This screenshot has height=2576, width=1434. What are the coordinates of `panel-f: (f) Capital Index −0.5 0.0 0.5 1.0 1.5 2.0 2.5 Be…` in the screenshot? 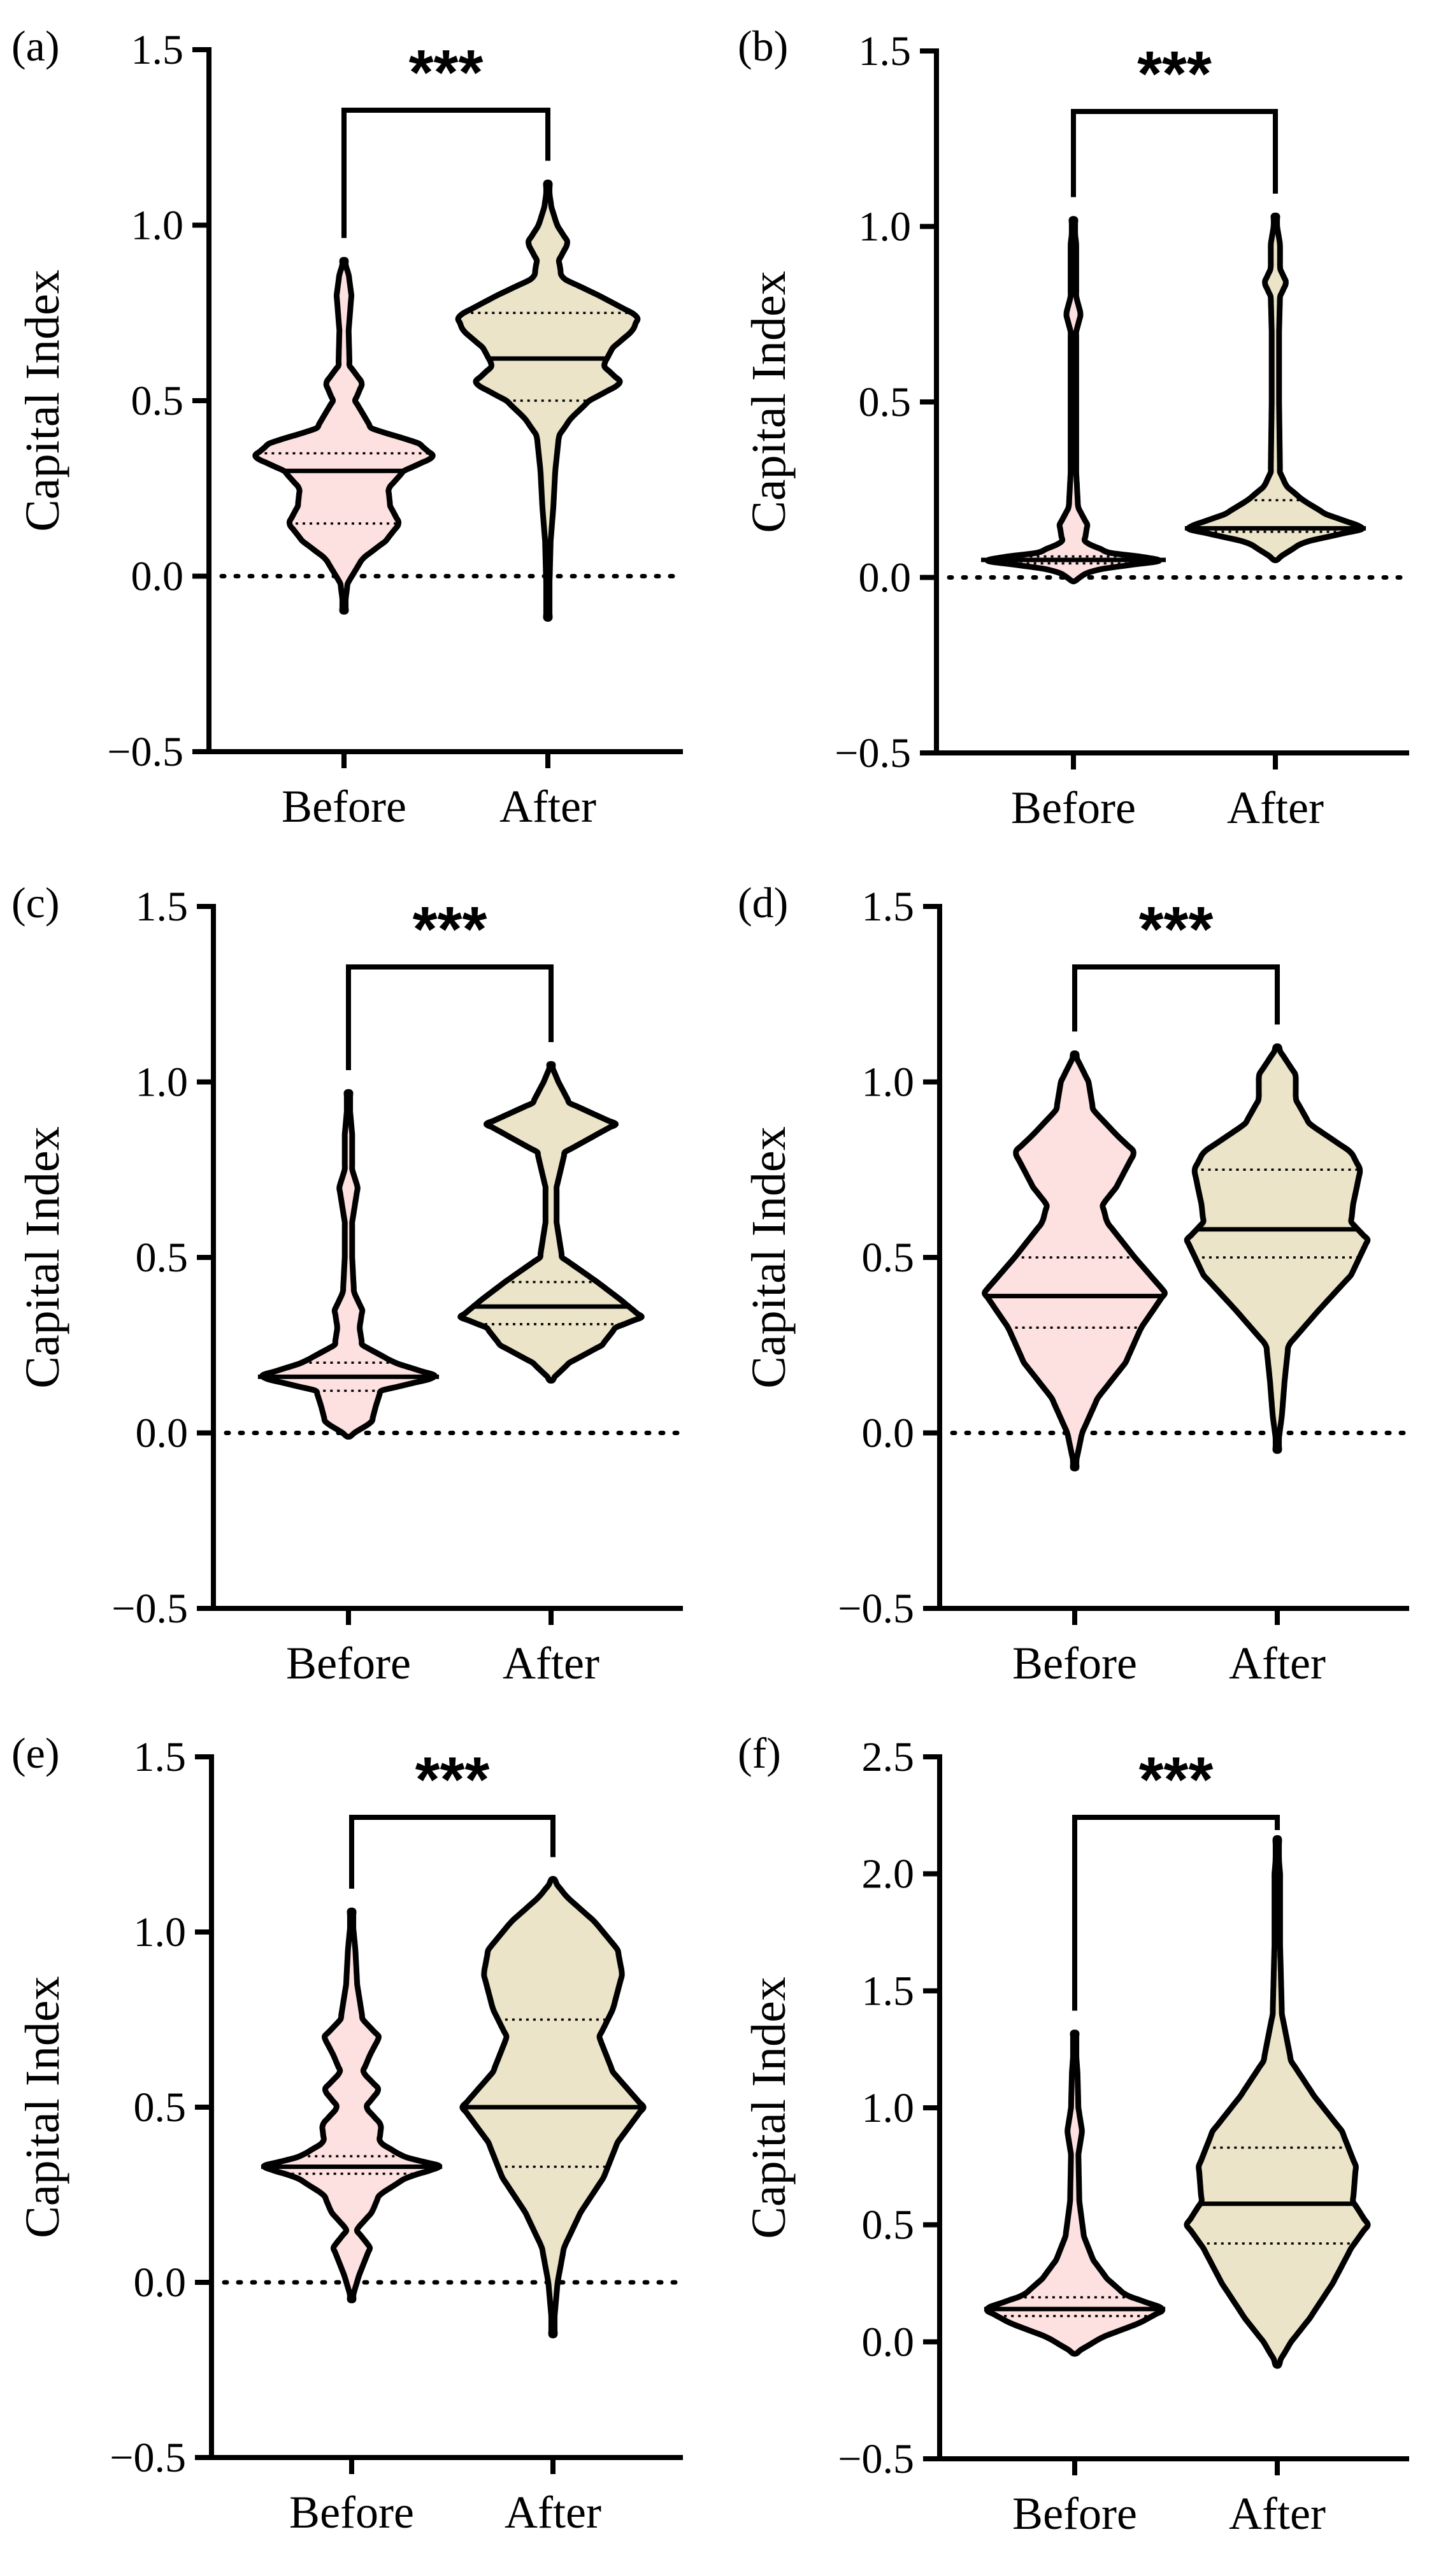 It's located at (1073, 2134).